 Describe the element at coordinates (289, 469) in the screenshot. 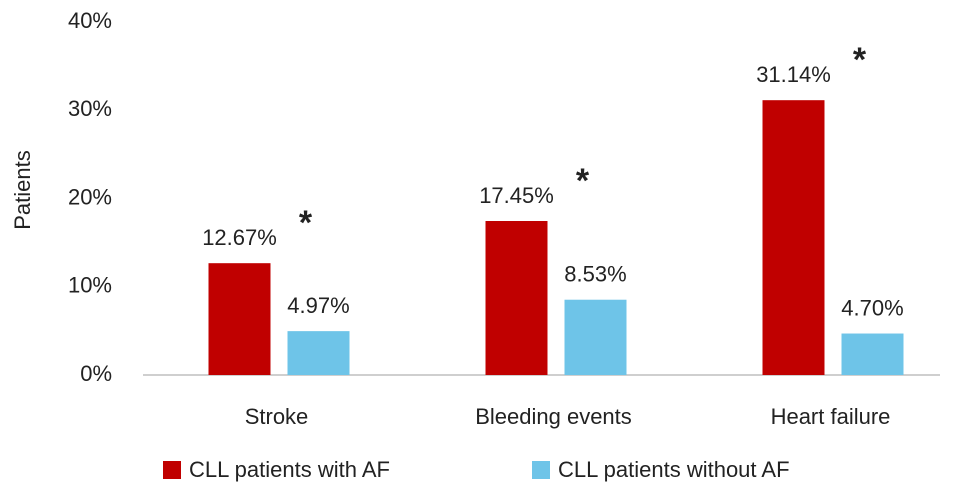

I see `legend-label: CLL patients with AF` at that location.